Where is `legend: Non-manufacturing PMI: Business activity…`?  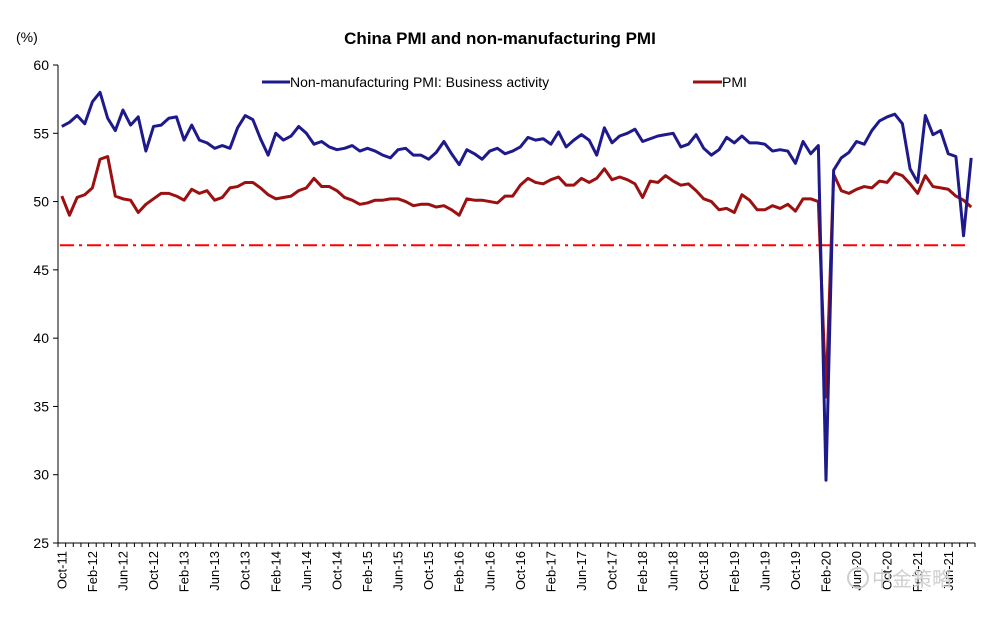
legend: Non-manufacturing PMI: Business activity… is located at coordinates (504, 82).